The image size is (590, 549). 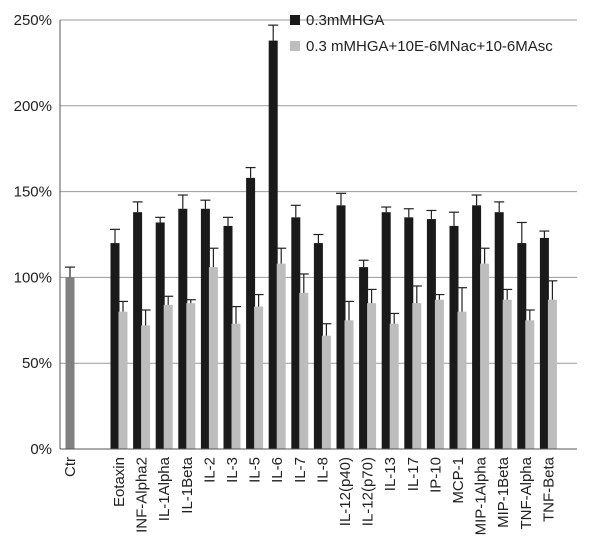 What do you see at coordinates (390, 474) in the screenshot?
I see `x-tick-label: IL-13` at bounding box center [390, 474].